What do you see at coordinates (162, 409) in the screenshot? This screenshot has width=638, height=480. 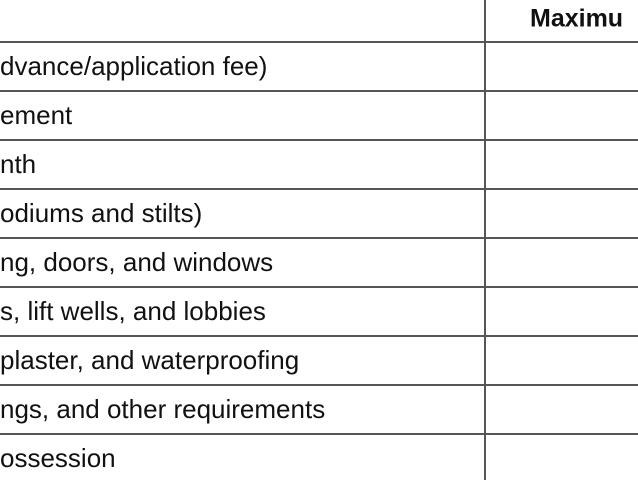 I see `row-label: ngs, and other requirements` at bounding box center [162, 409].